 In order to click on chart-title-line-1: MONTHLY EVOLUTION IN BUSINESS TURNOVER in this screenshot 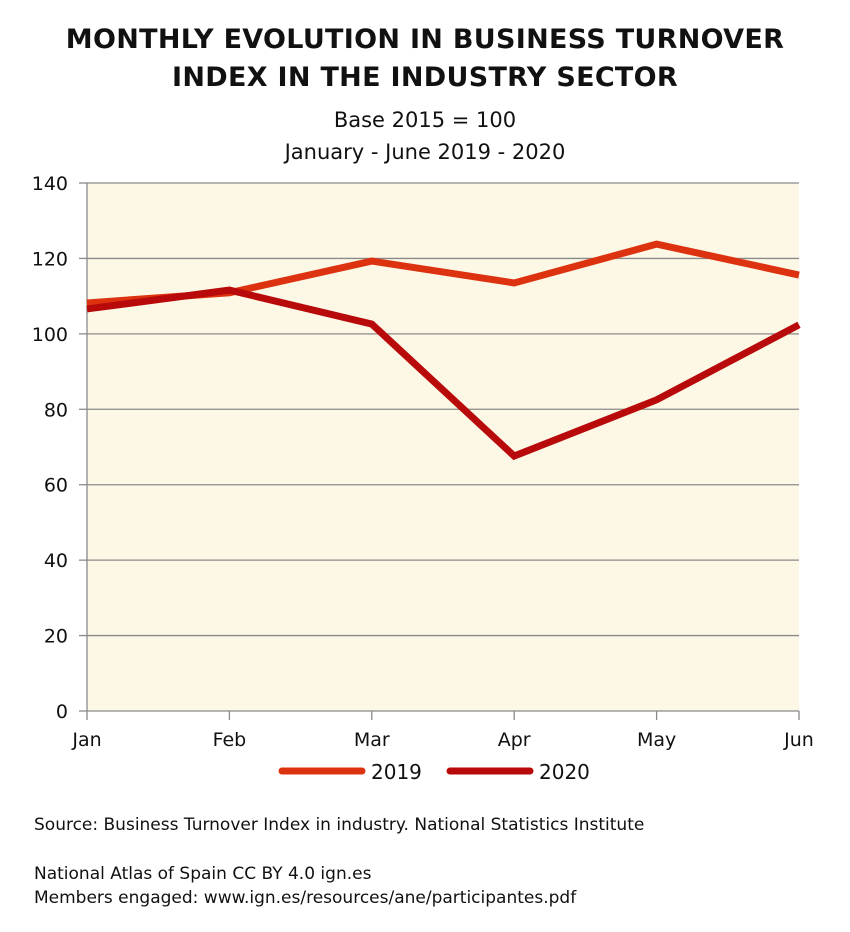, I will do `click(425, 39)`.